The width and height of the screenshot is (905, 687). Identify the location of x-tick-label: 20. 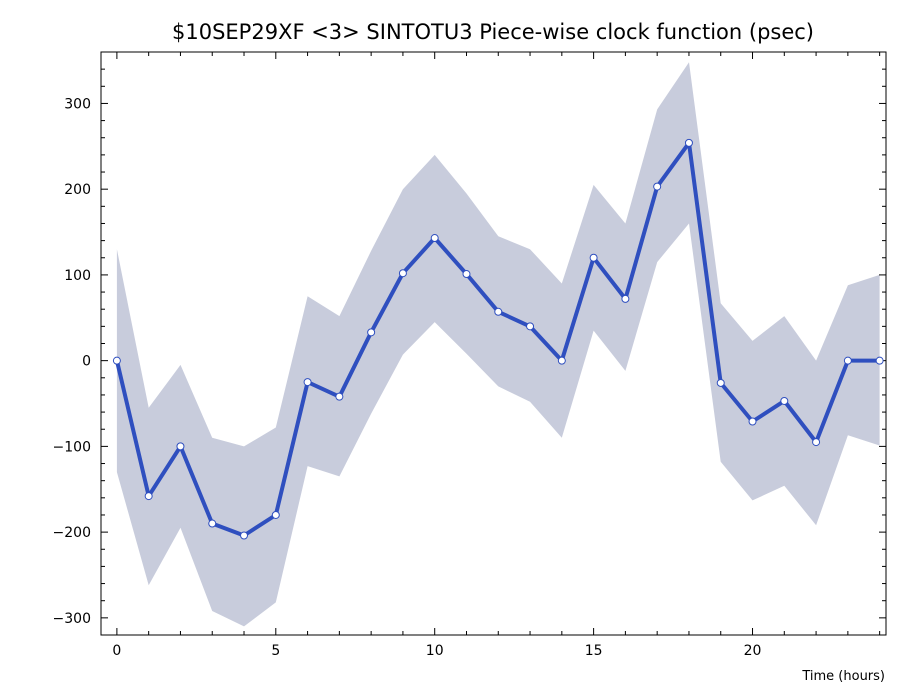
(753, 651).